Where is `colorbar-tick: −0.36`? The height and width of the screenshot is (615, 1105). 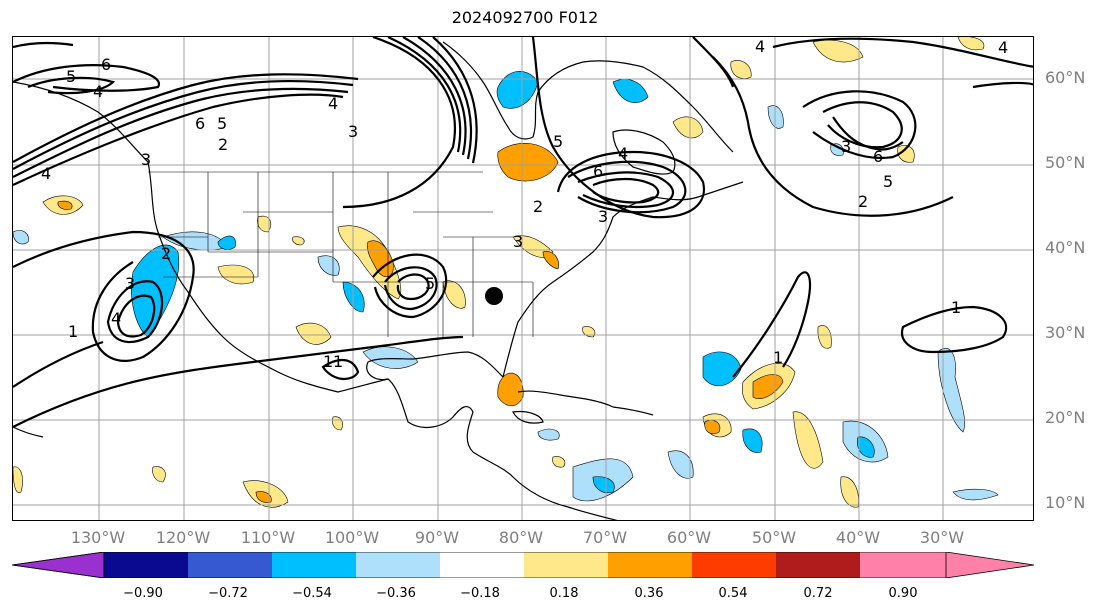 colorbar-tick: −0.36 is located at coordinates (396, 593).